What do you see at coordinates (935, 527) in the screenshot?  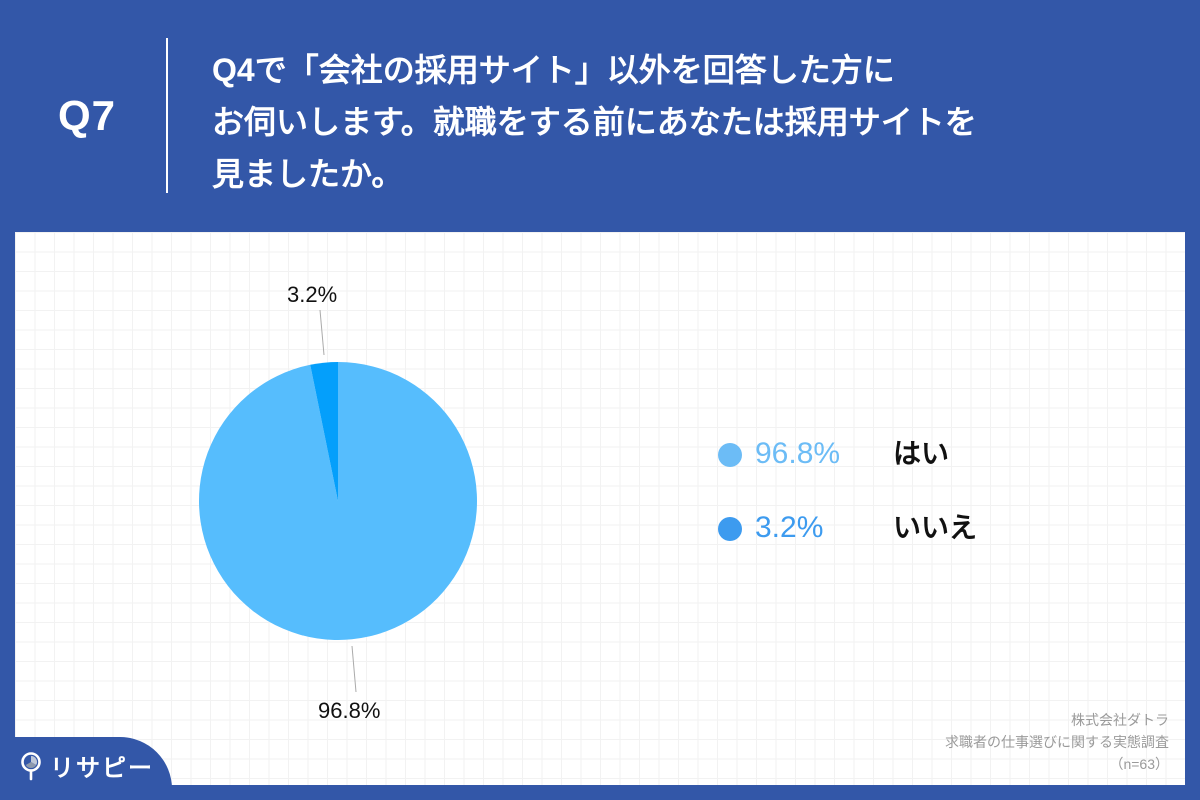 I see `legend-label-no: いいえ` at bounding box center [935, 527].